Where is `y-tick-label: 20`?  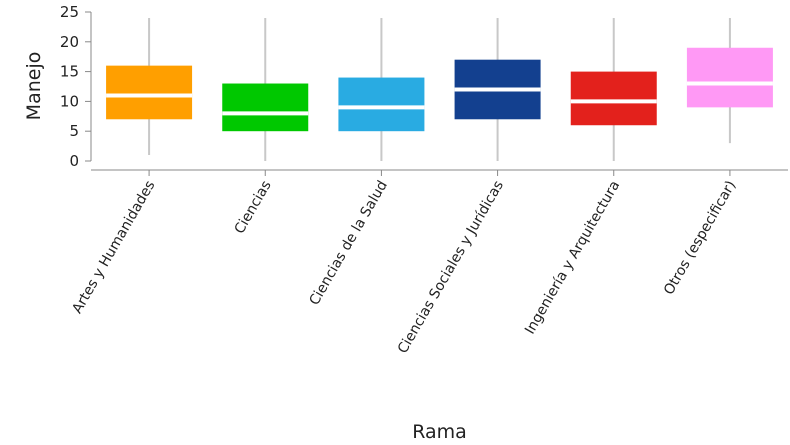 y-tick-label: 20 is located at coordinates (69, 42).